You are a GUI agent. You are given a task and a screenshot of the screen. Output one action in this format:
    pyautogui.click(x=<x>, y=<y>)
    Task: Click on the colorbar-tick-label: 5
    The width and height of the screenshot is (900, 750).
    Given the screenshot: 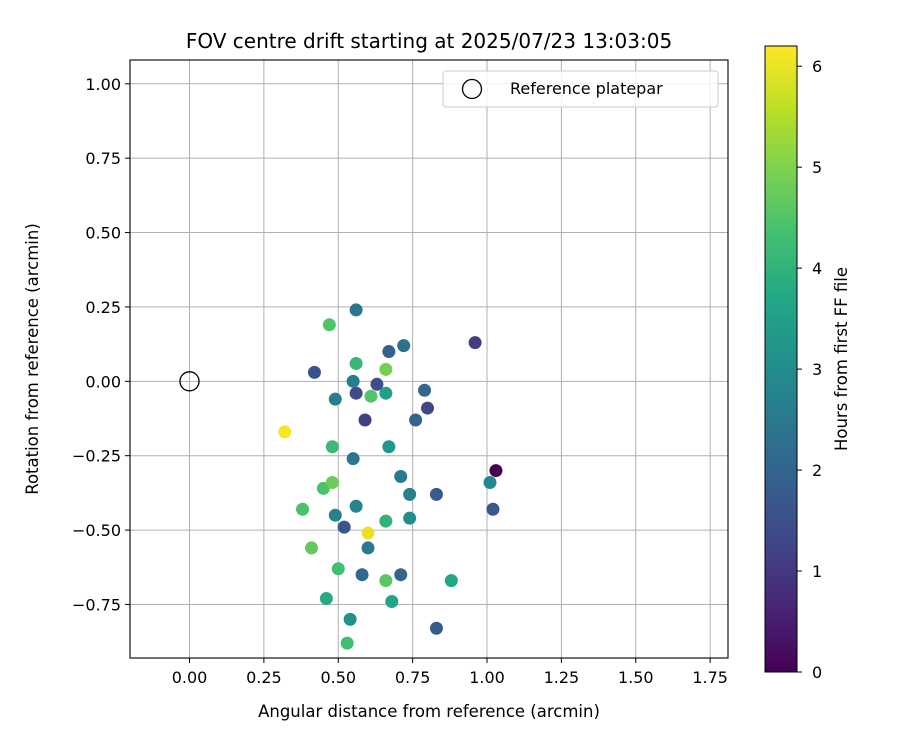 What is the action you would take?
    pyautogui.click(x=817, y=167)
    